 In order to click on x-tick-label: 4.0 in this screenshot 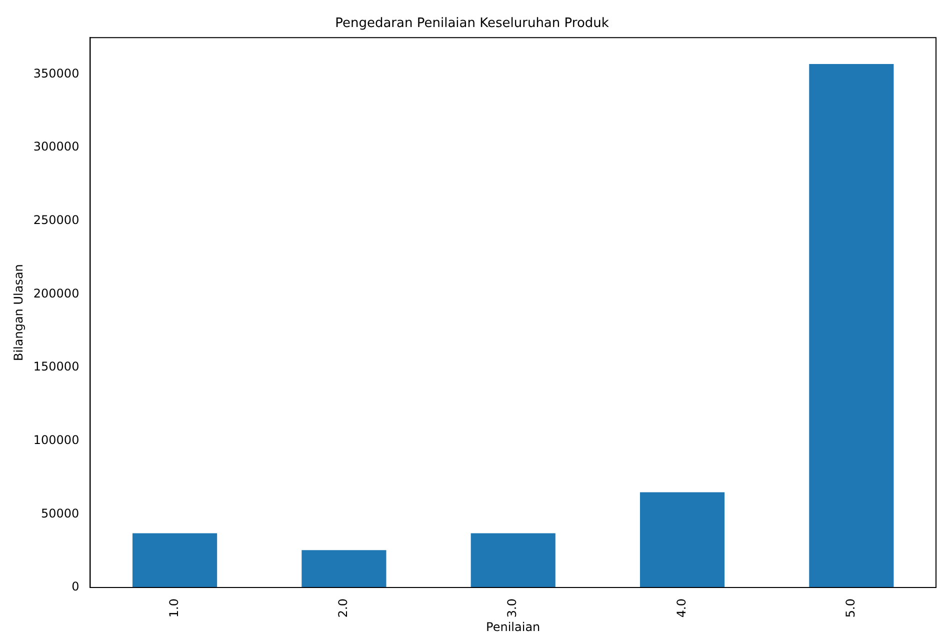, I will do `click(681, 608)`.